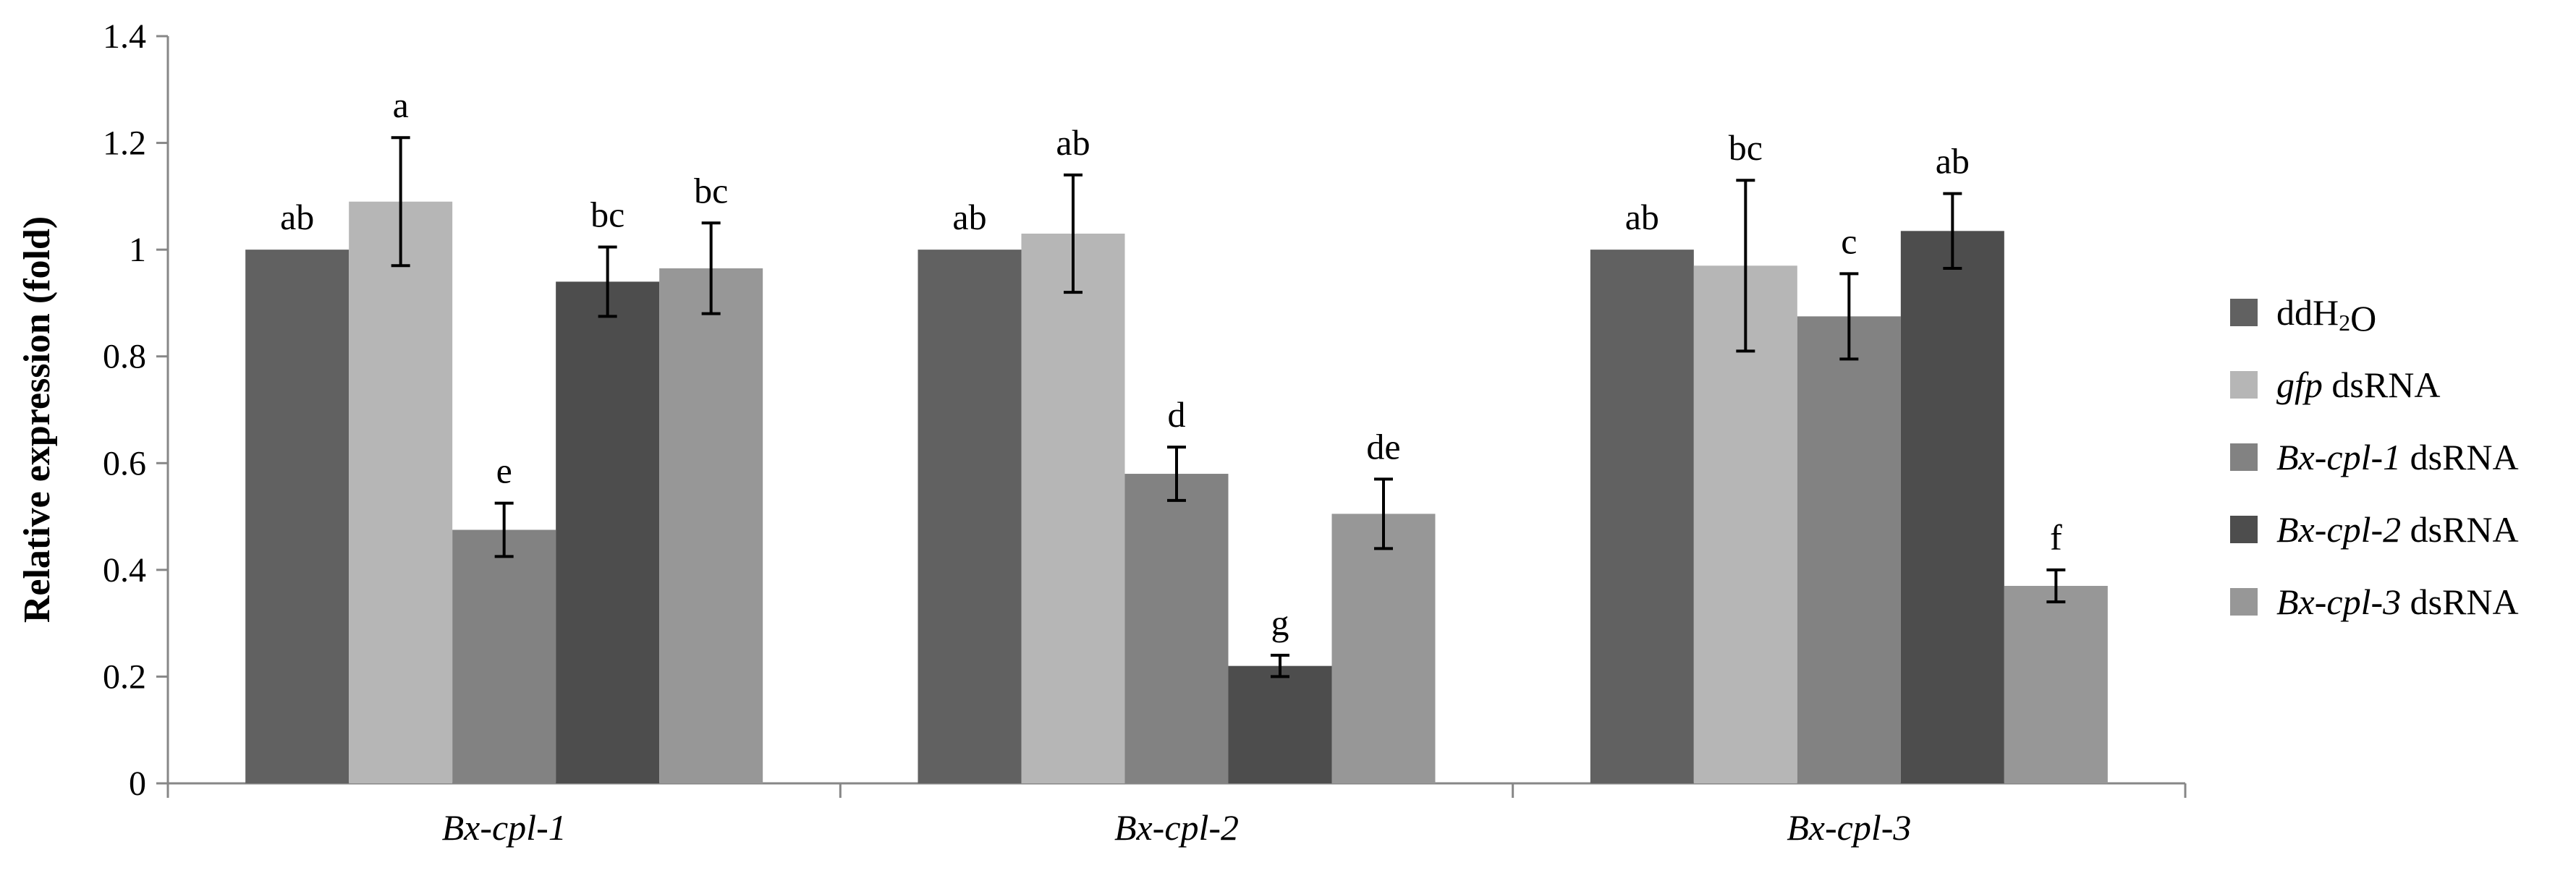 Image resolution: width=2576 pixels, height=881 pixels. Describe the element at coordinates (2056, 537) in the screenshot. I see `significance-label: f` at that location.